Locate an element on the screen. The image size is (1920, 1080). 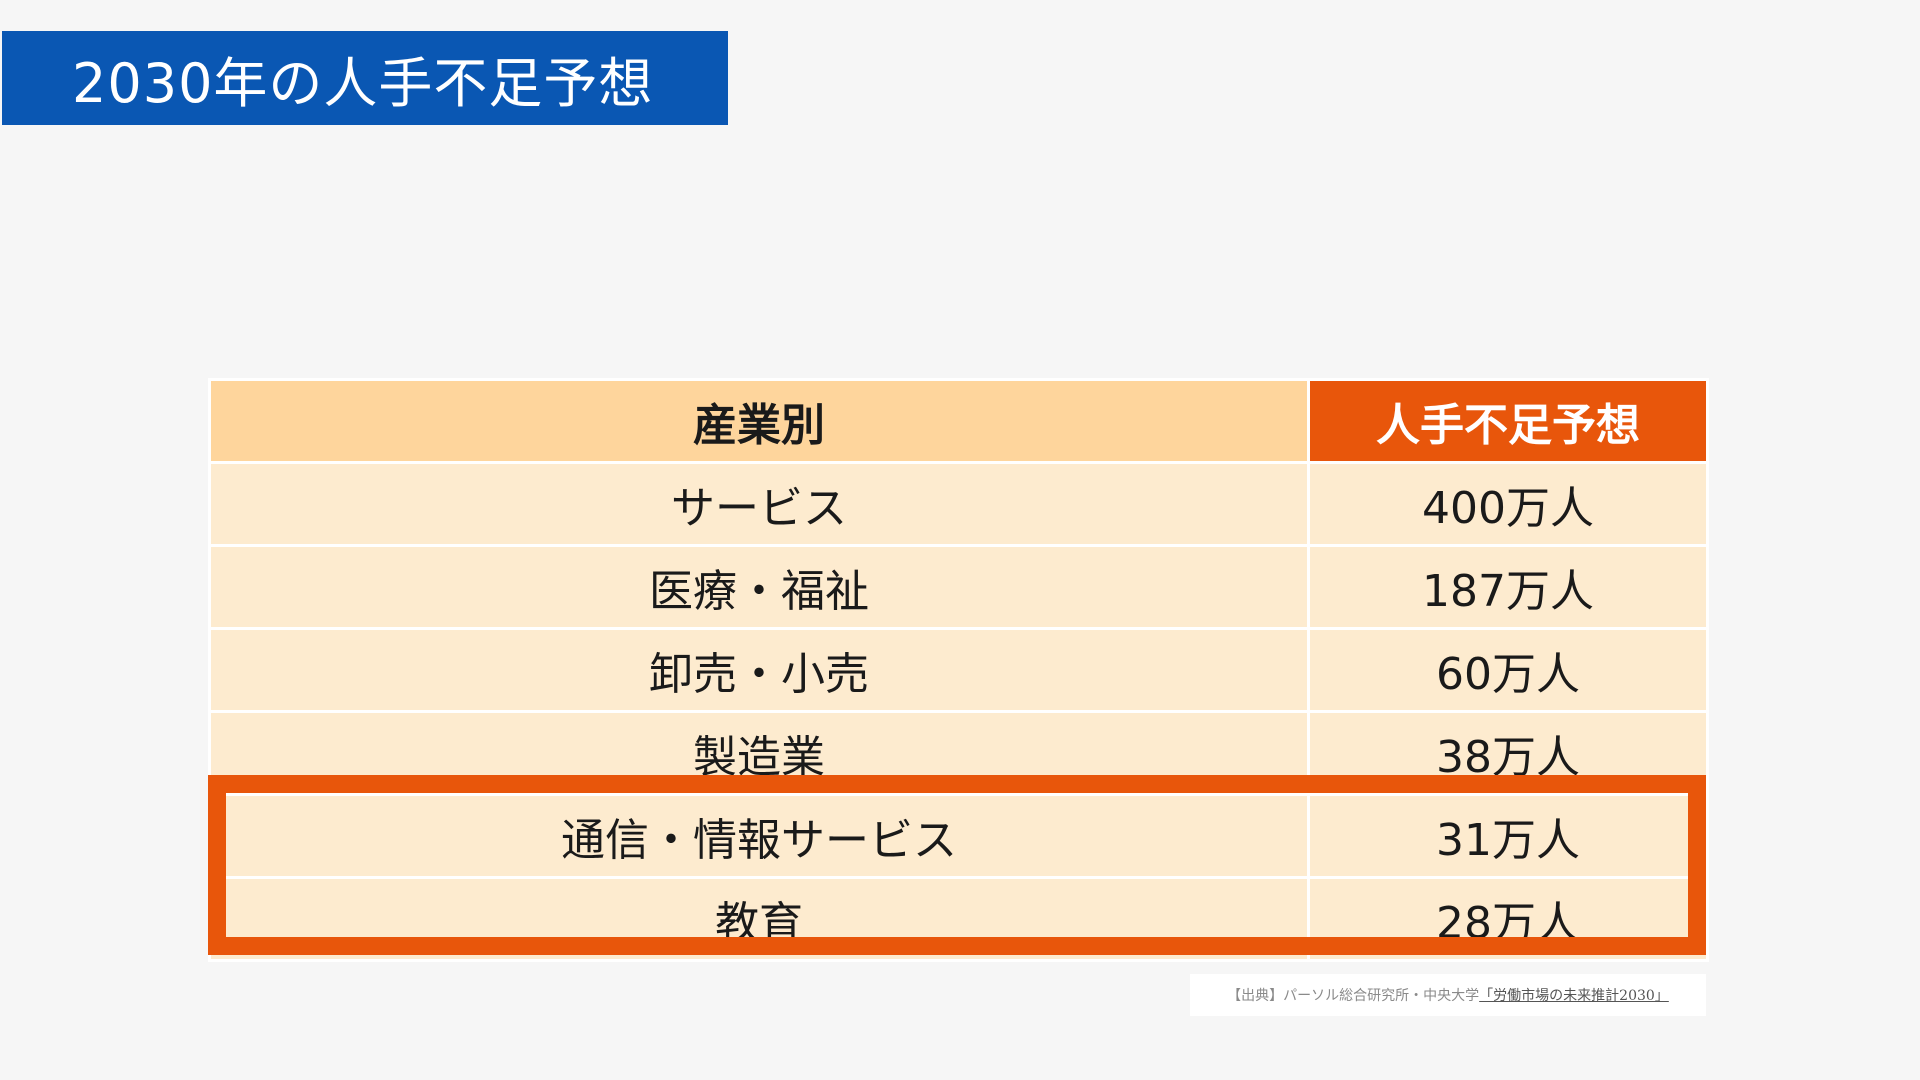
shortage-cell: 38万人 is located at coordinates (1508, 753).